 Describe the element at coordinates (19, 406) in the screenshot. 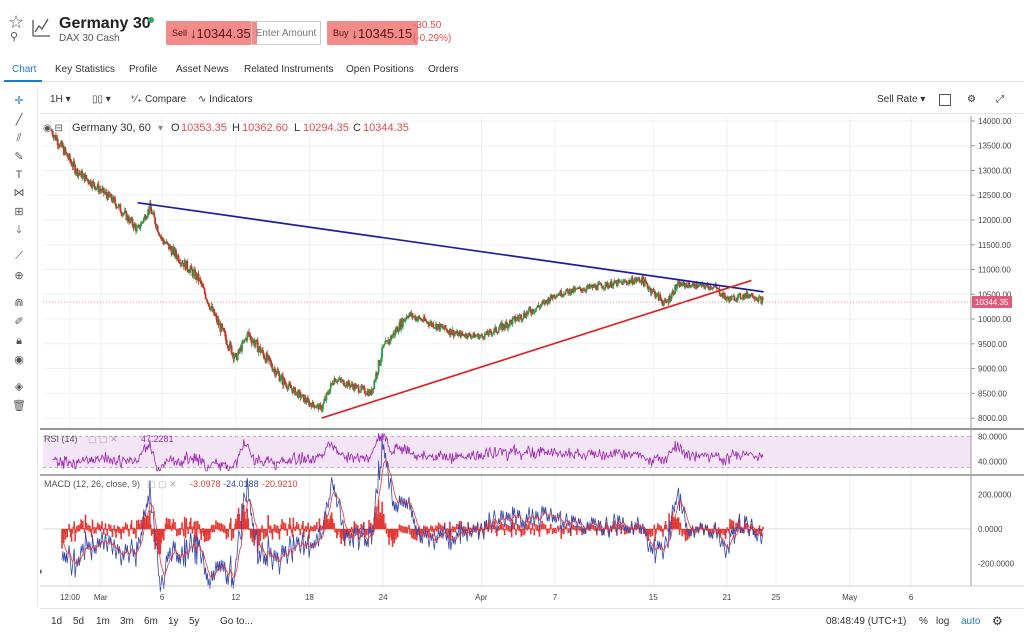

I see `trash-icon: 🗑︎` at that location.